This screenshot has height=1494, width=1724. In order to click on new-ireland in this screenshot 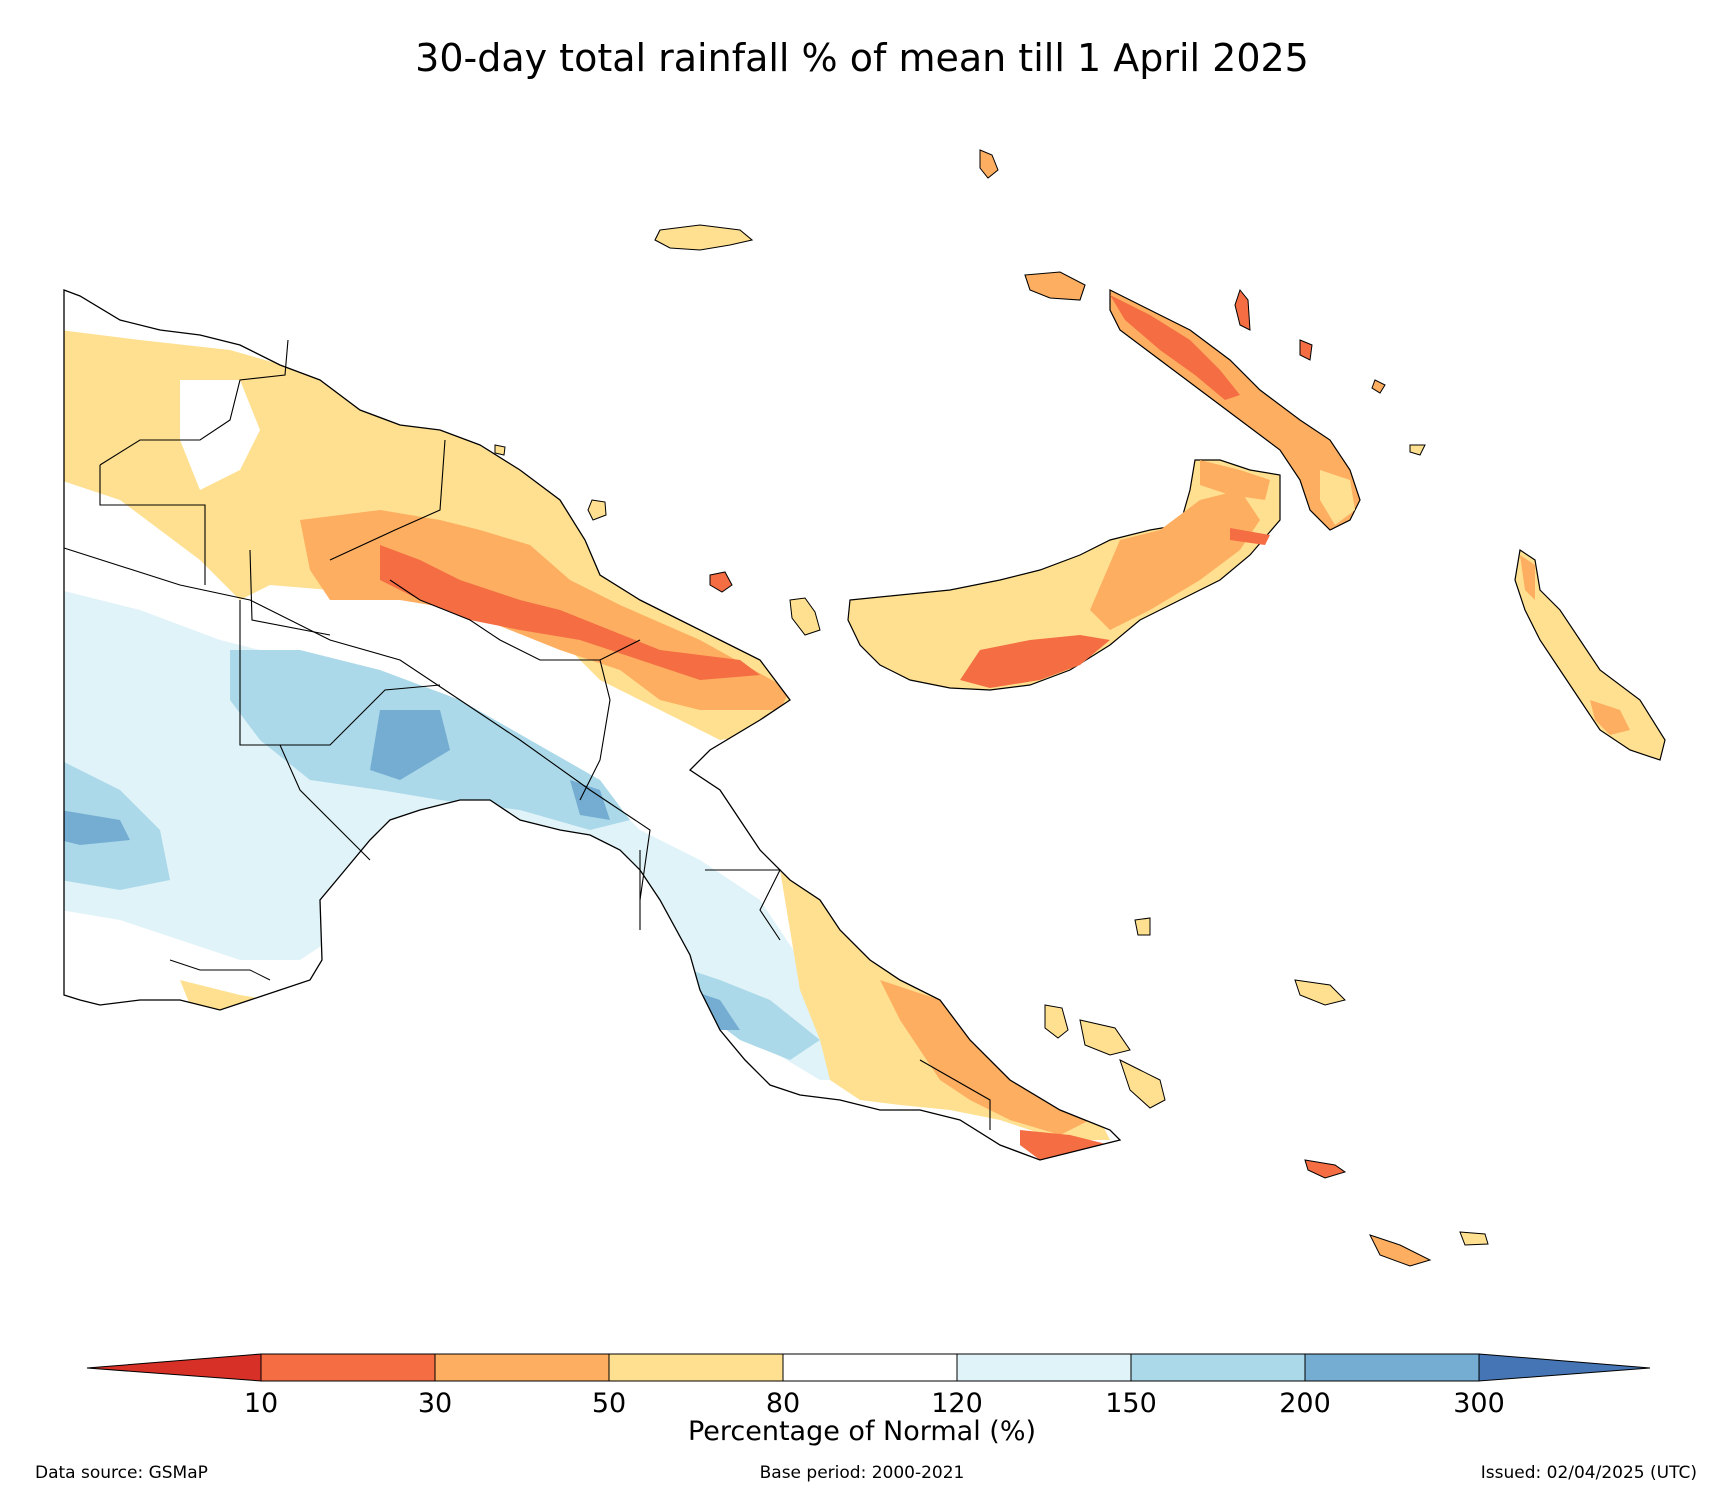, I will do `click(1235, 410)`.